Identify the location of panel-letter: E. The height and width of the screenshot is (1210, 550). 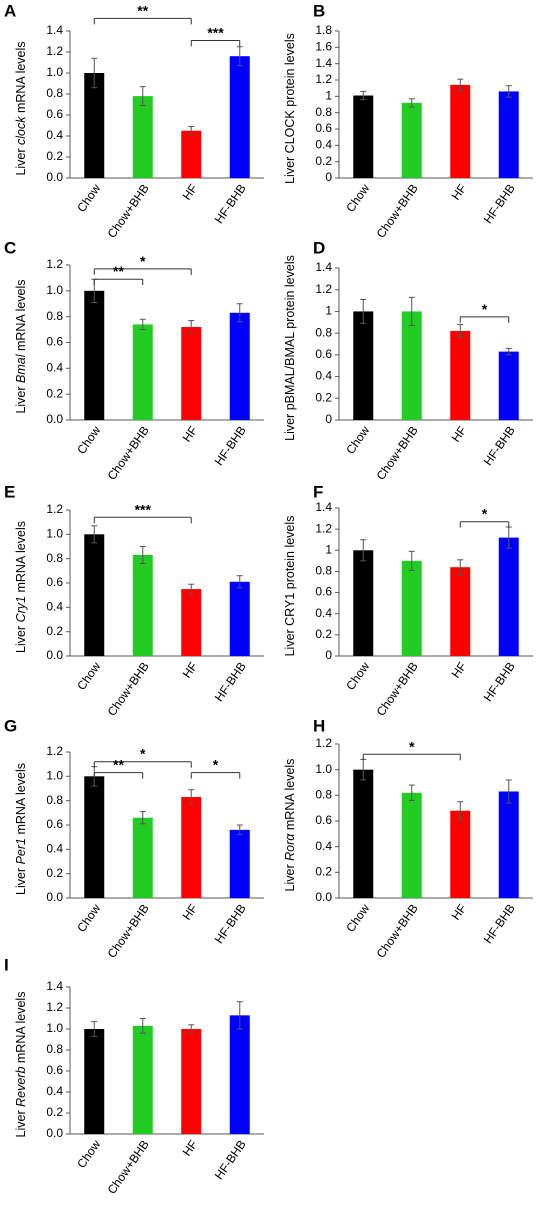
(9, 491).